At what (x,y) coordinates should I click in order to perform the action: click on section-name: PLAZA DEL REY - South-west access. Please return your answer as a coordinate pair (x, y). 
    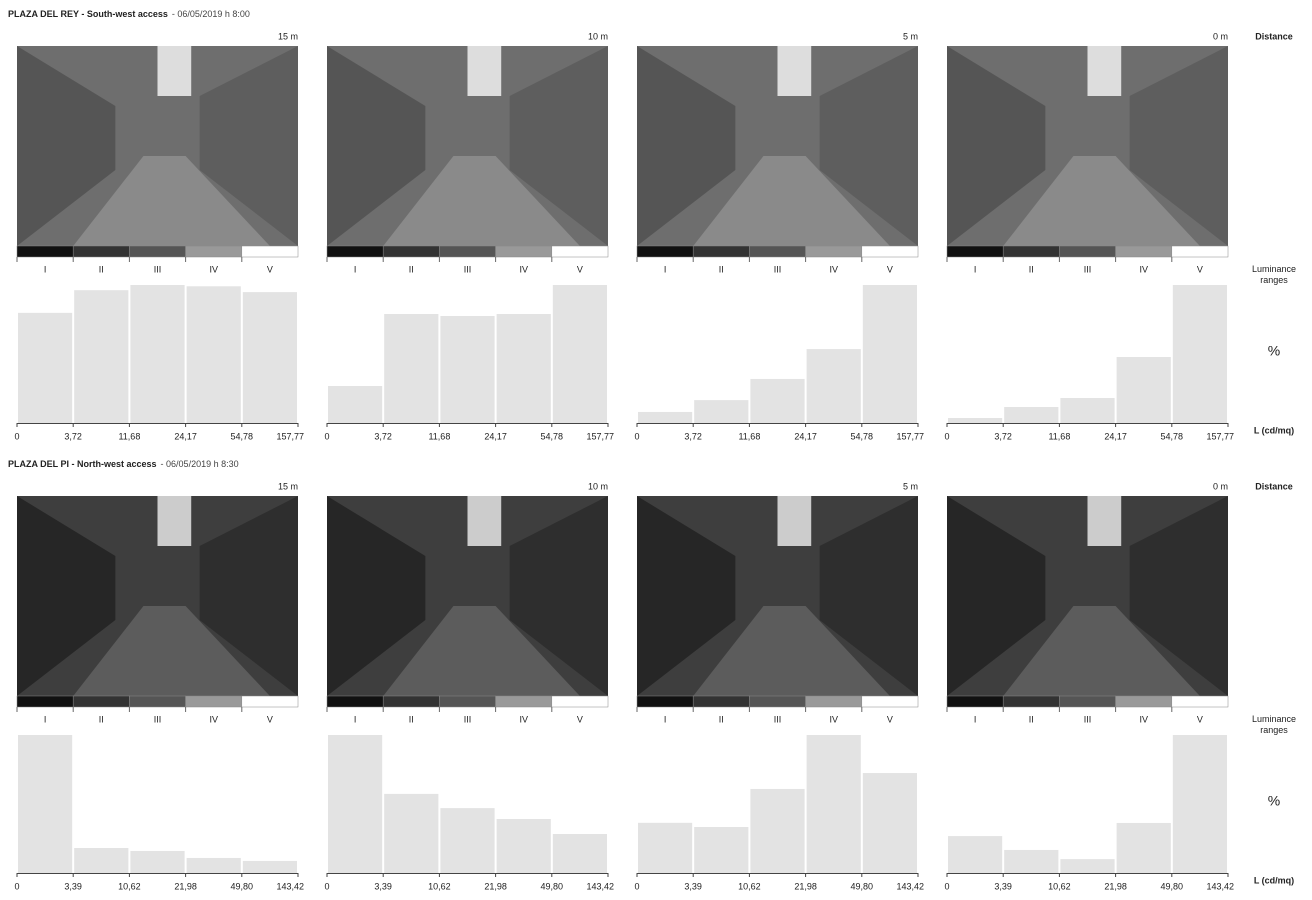
    Looking at the image, I should click on (88, 14).